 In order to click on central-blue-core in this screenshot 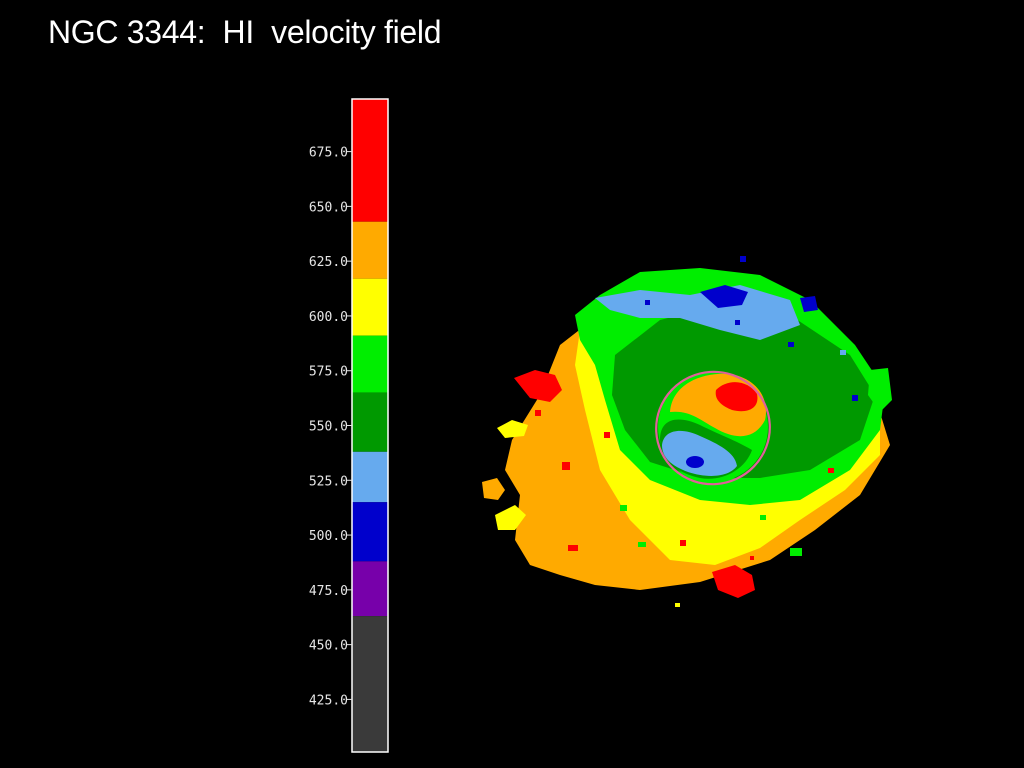, I will do `click(695, 462)`.